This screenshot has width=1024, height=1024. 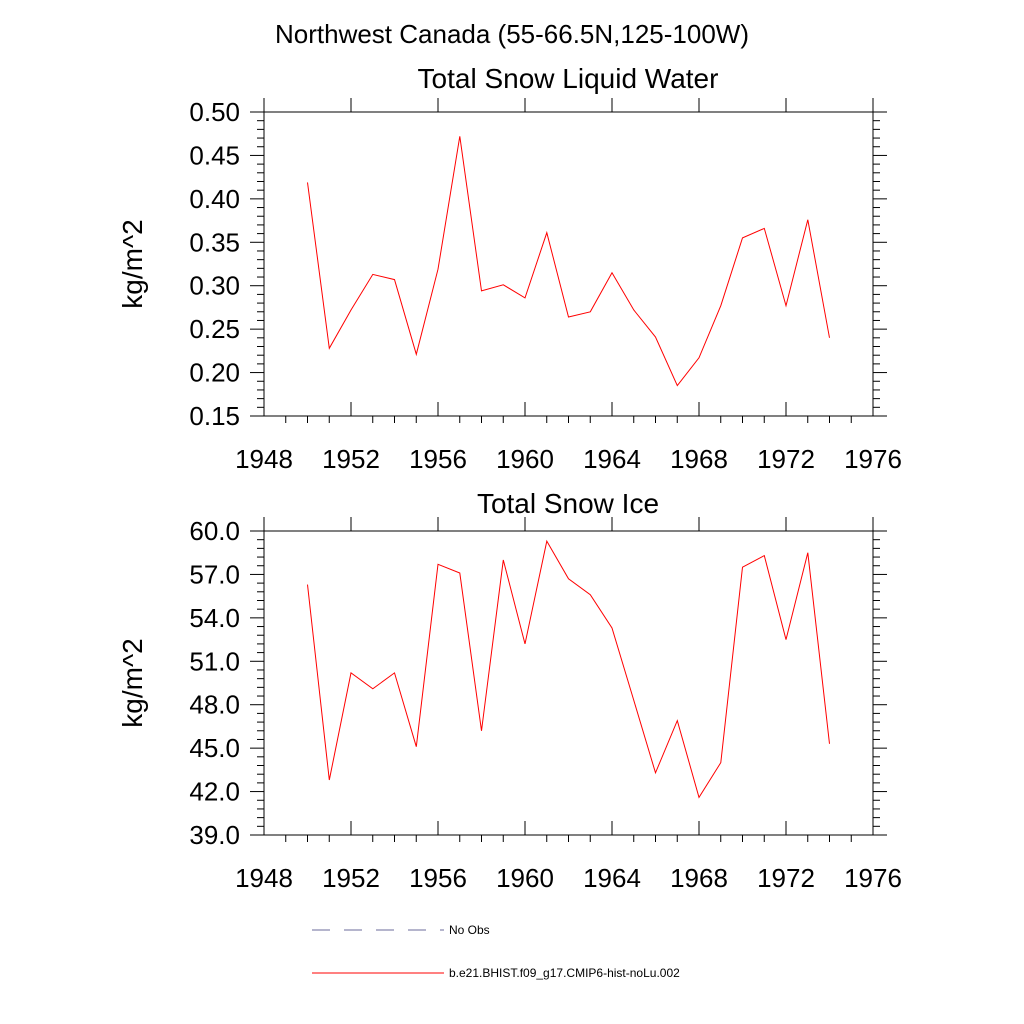 I want to click on y-tick-label: 0.50, so click(x=214, y=112).